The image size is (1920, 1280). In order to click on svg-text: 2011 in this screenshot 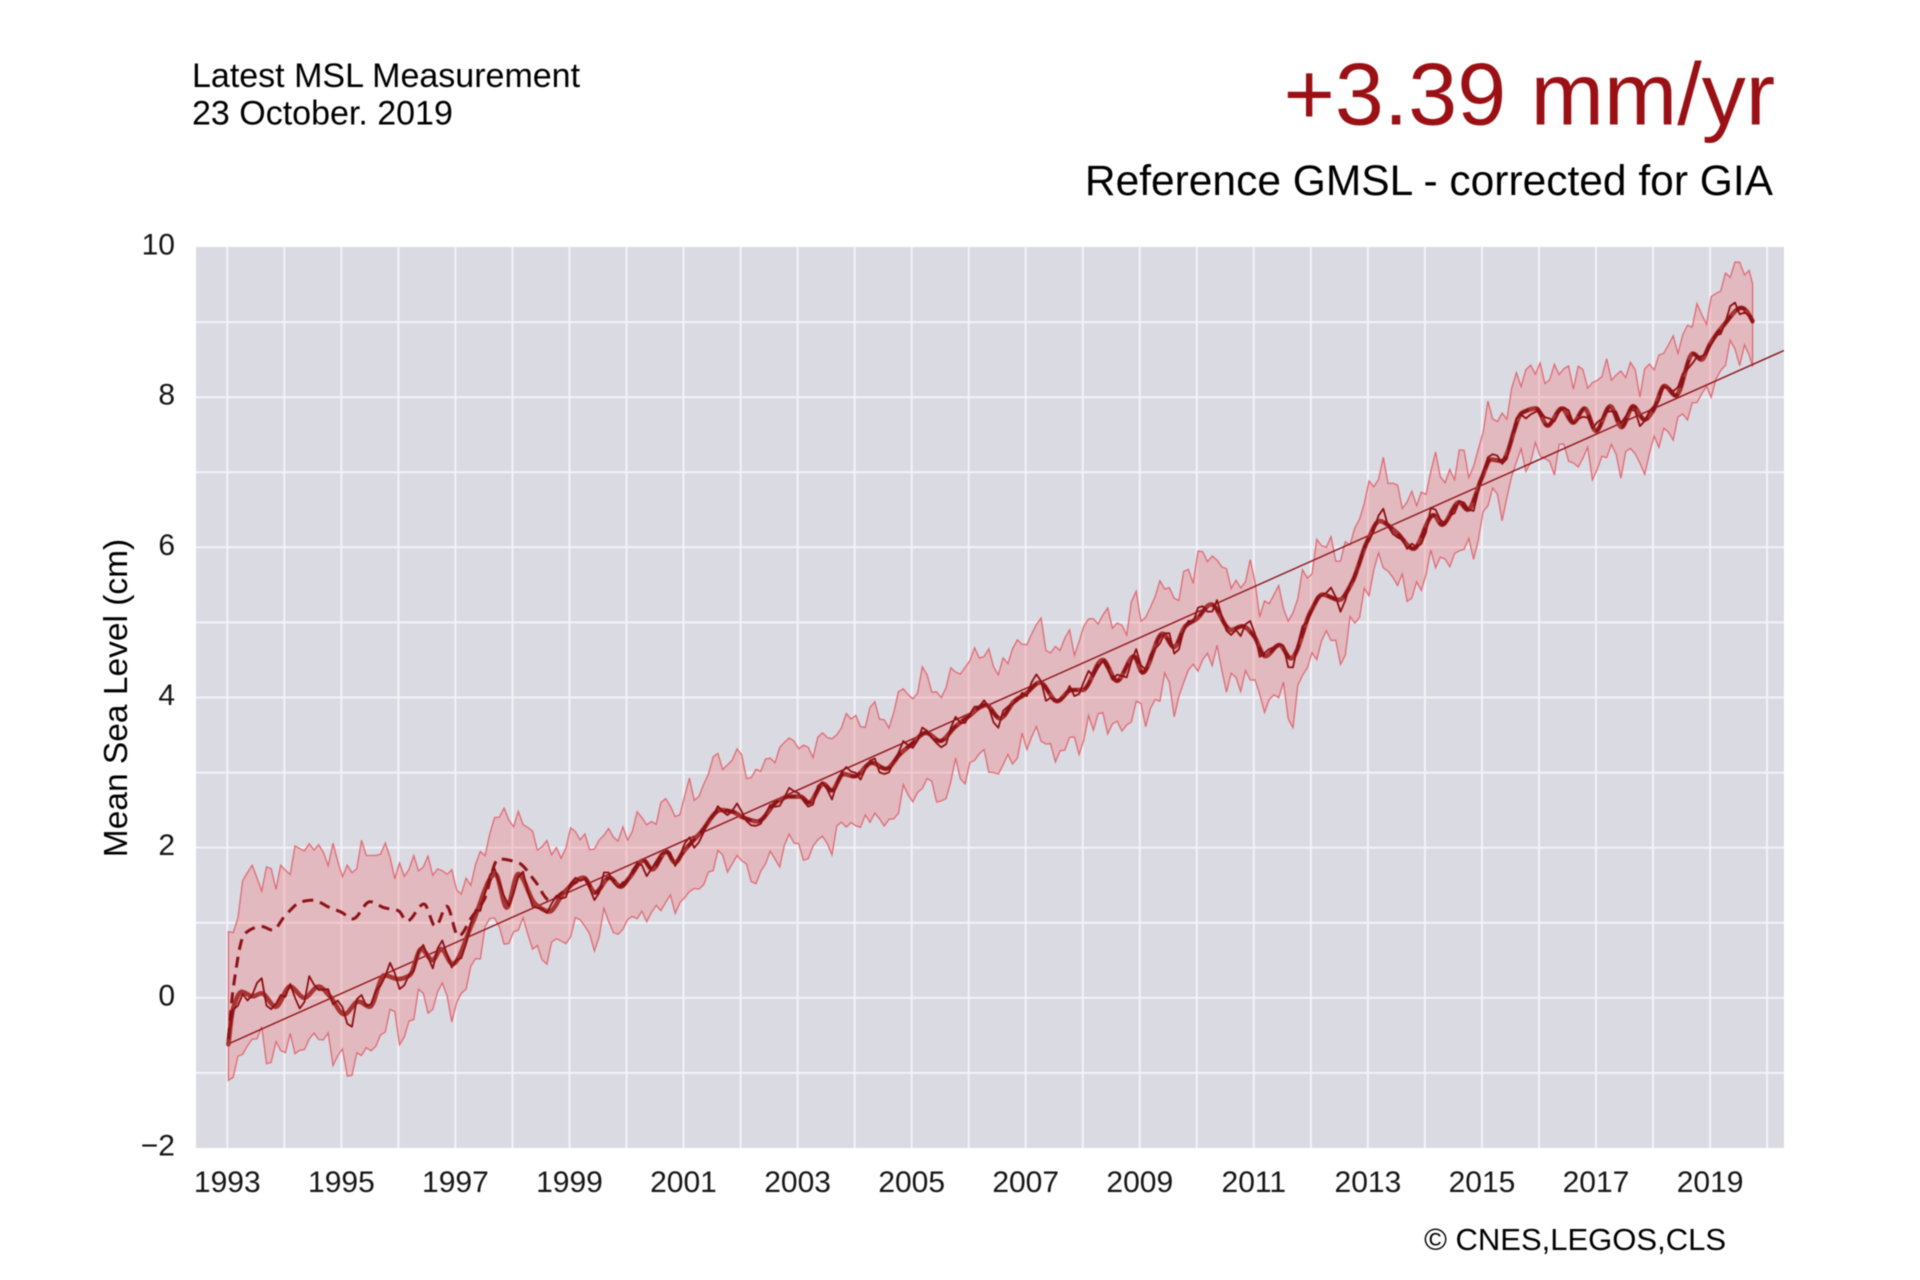, I will do `click(1254, 1182)`.